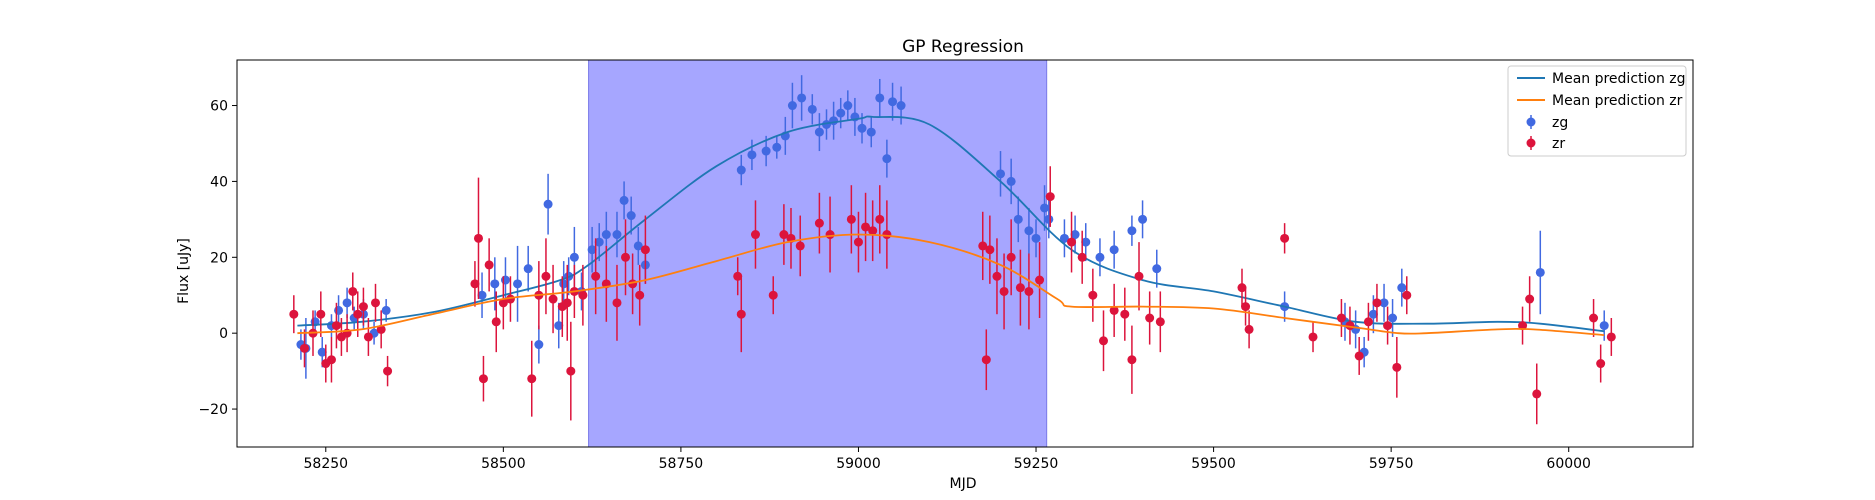 The height and width of the screenshot is (500, 1875). I want to click on x-tick-label: 59500, so click(1213, 464).